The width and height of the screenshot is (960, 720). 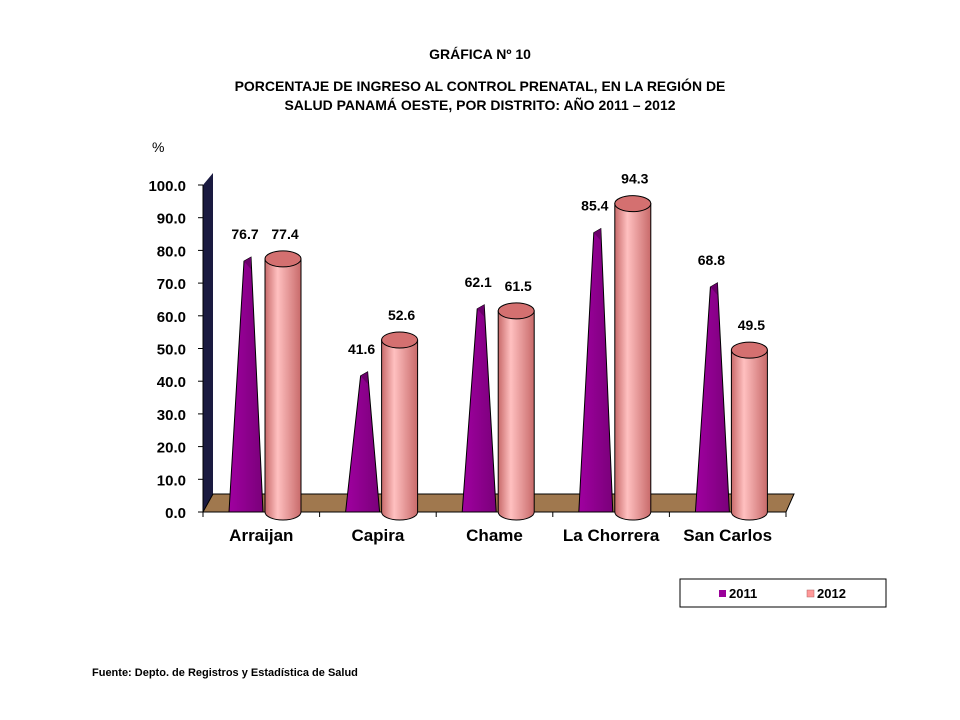 What do you see at coordinates (518, 286) in the screenshot?
I see `data-label-2012: 61.5` at bounding box center [518, 286].